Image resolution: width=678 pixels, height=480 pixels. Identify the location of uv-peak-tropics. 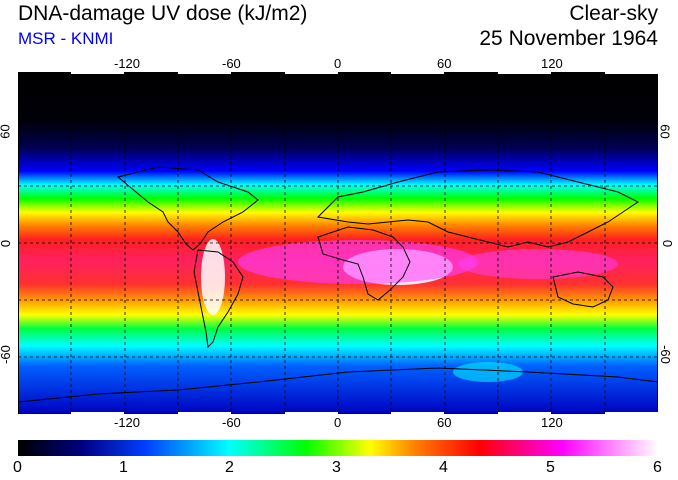
(358, 262).